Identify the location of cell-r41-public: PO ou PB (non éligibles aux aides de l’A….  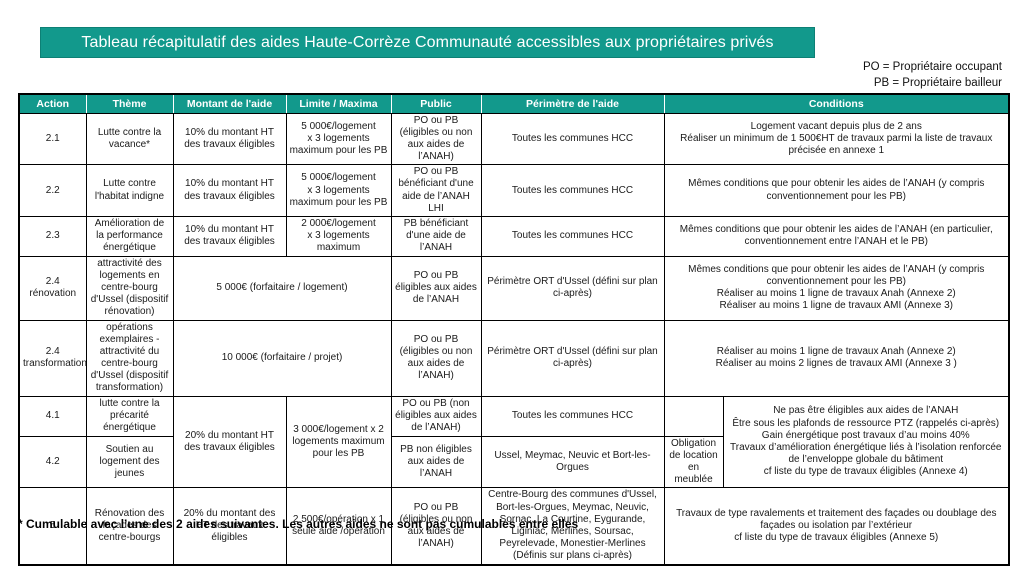
(436, 416).